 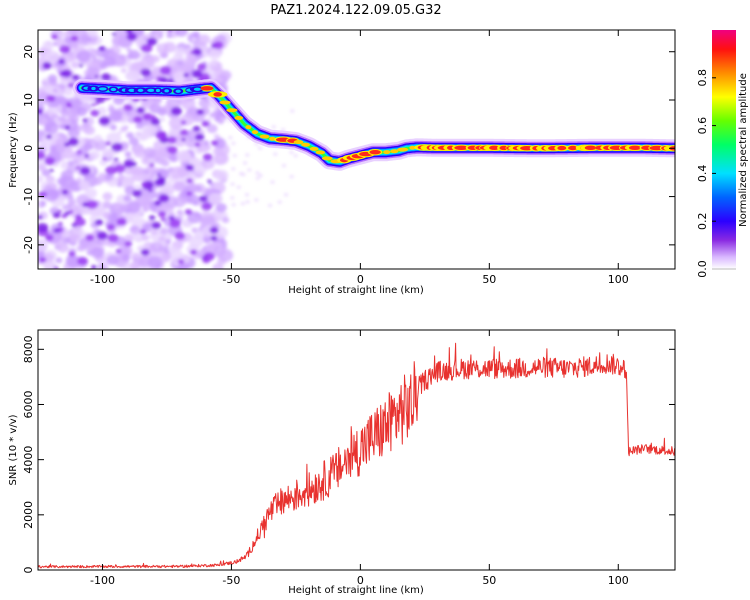 What do you see at coordinates (28, 570) in the screenshot?
I see `y-tick-label: 0` at bounding box center [28, 570].